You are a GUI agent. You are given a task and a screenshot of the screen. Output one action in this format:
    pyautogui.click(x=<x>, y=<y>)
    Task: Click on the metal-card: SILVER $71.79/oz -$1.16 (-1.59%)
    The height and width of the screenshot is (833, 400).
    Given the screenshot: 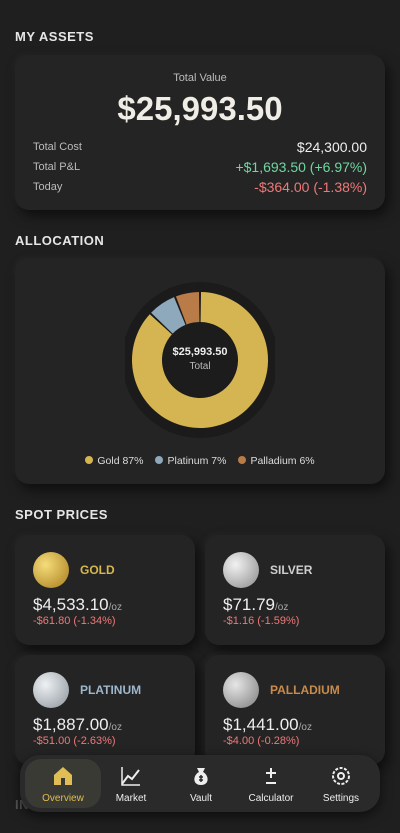 What is the action you would take?
    pyautogui.click(x=295, y=590)
    